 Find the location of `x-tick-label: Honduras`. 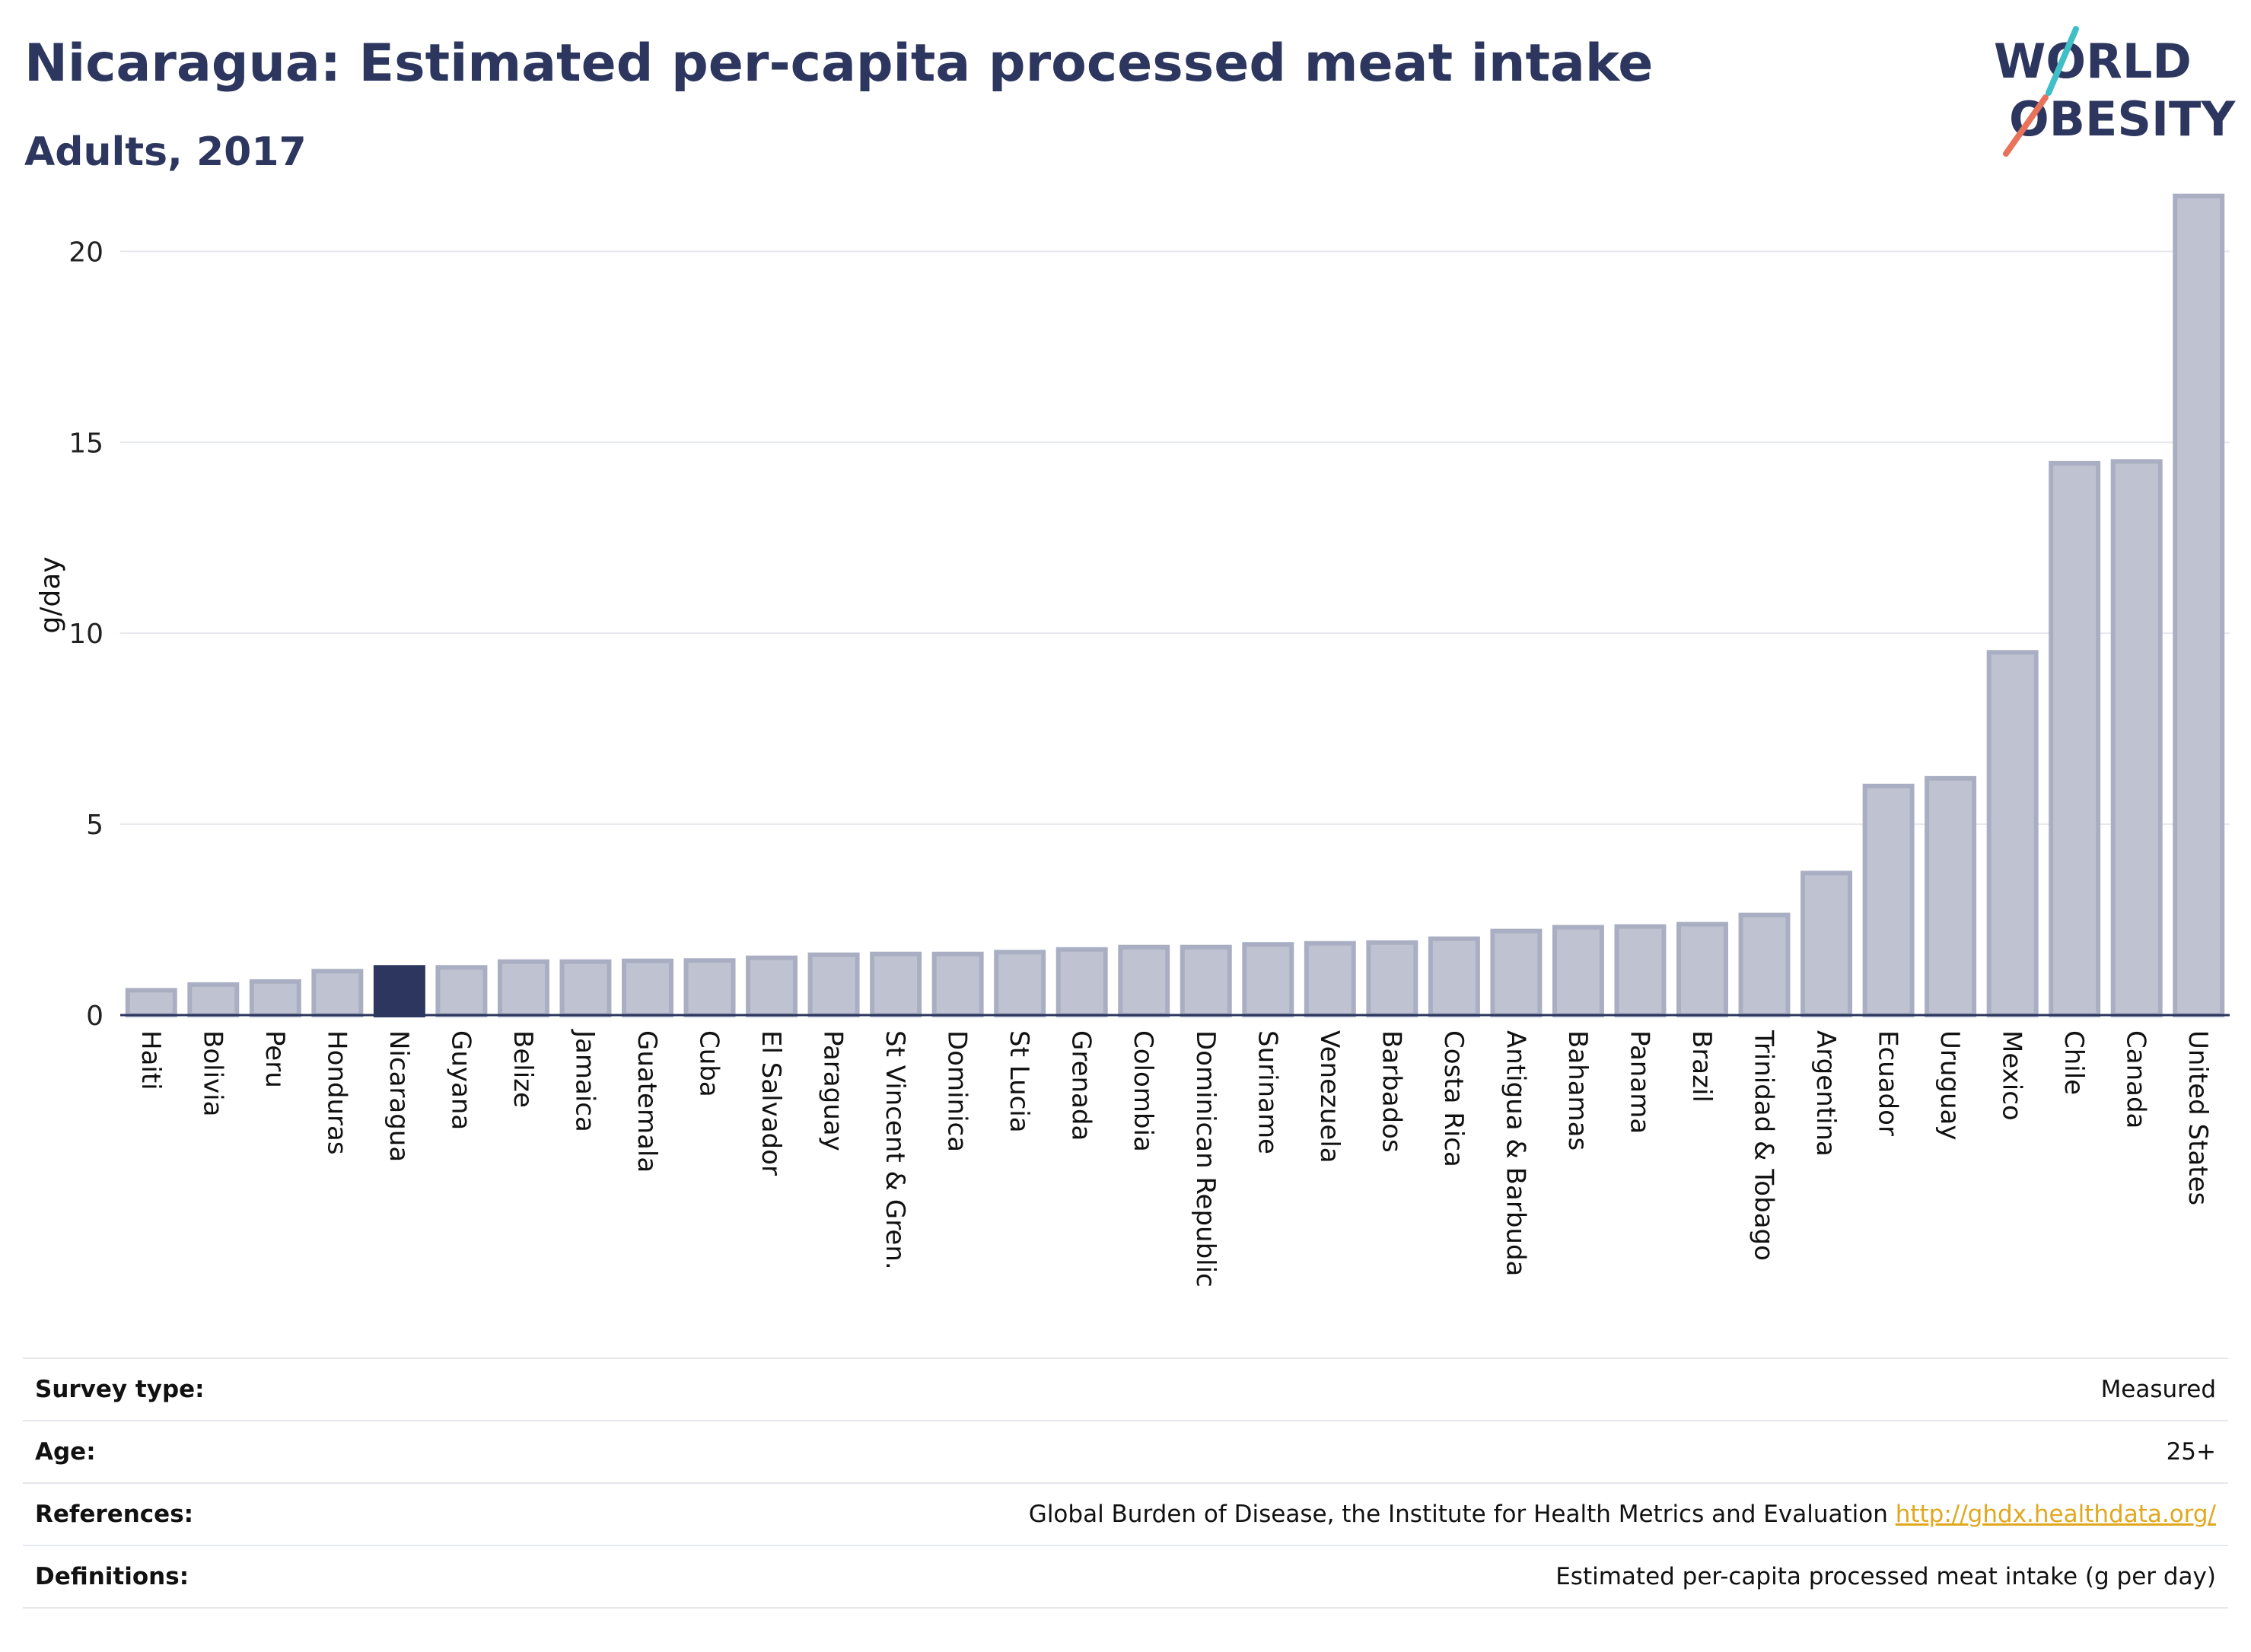

x-tick-label: Honduras is located at coordinates (336, 1092).